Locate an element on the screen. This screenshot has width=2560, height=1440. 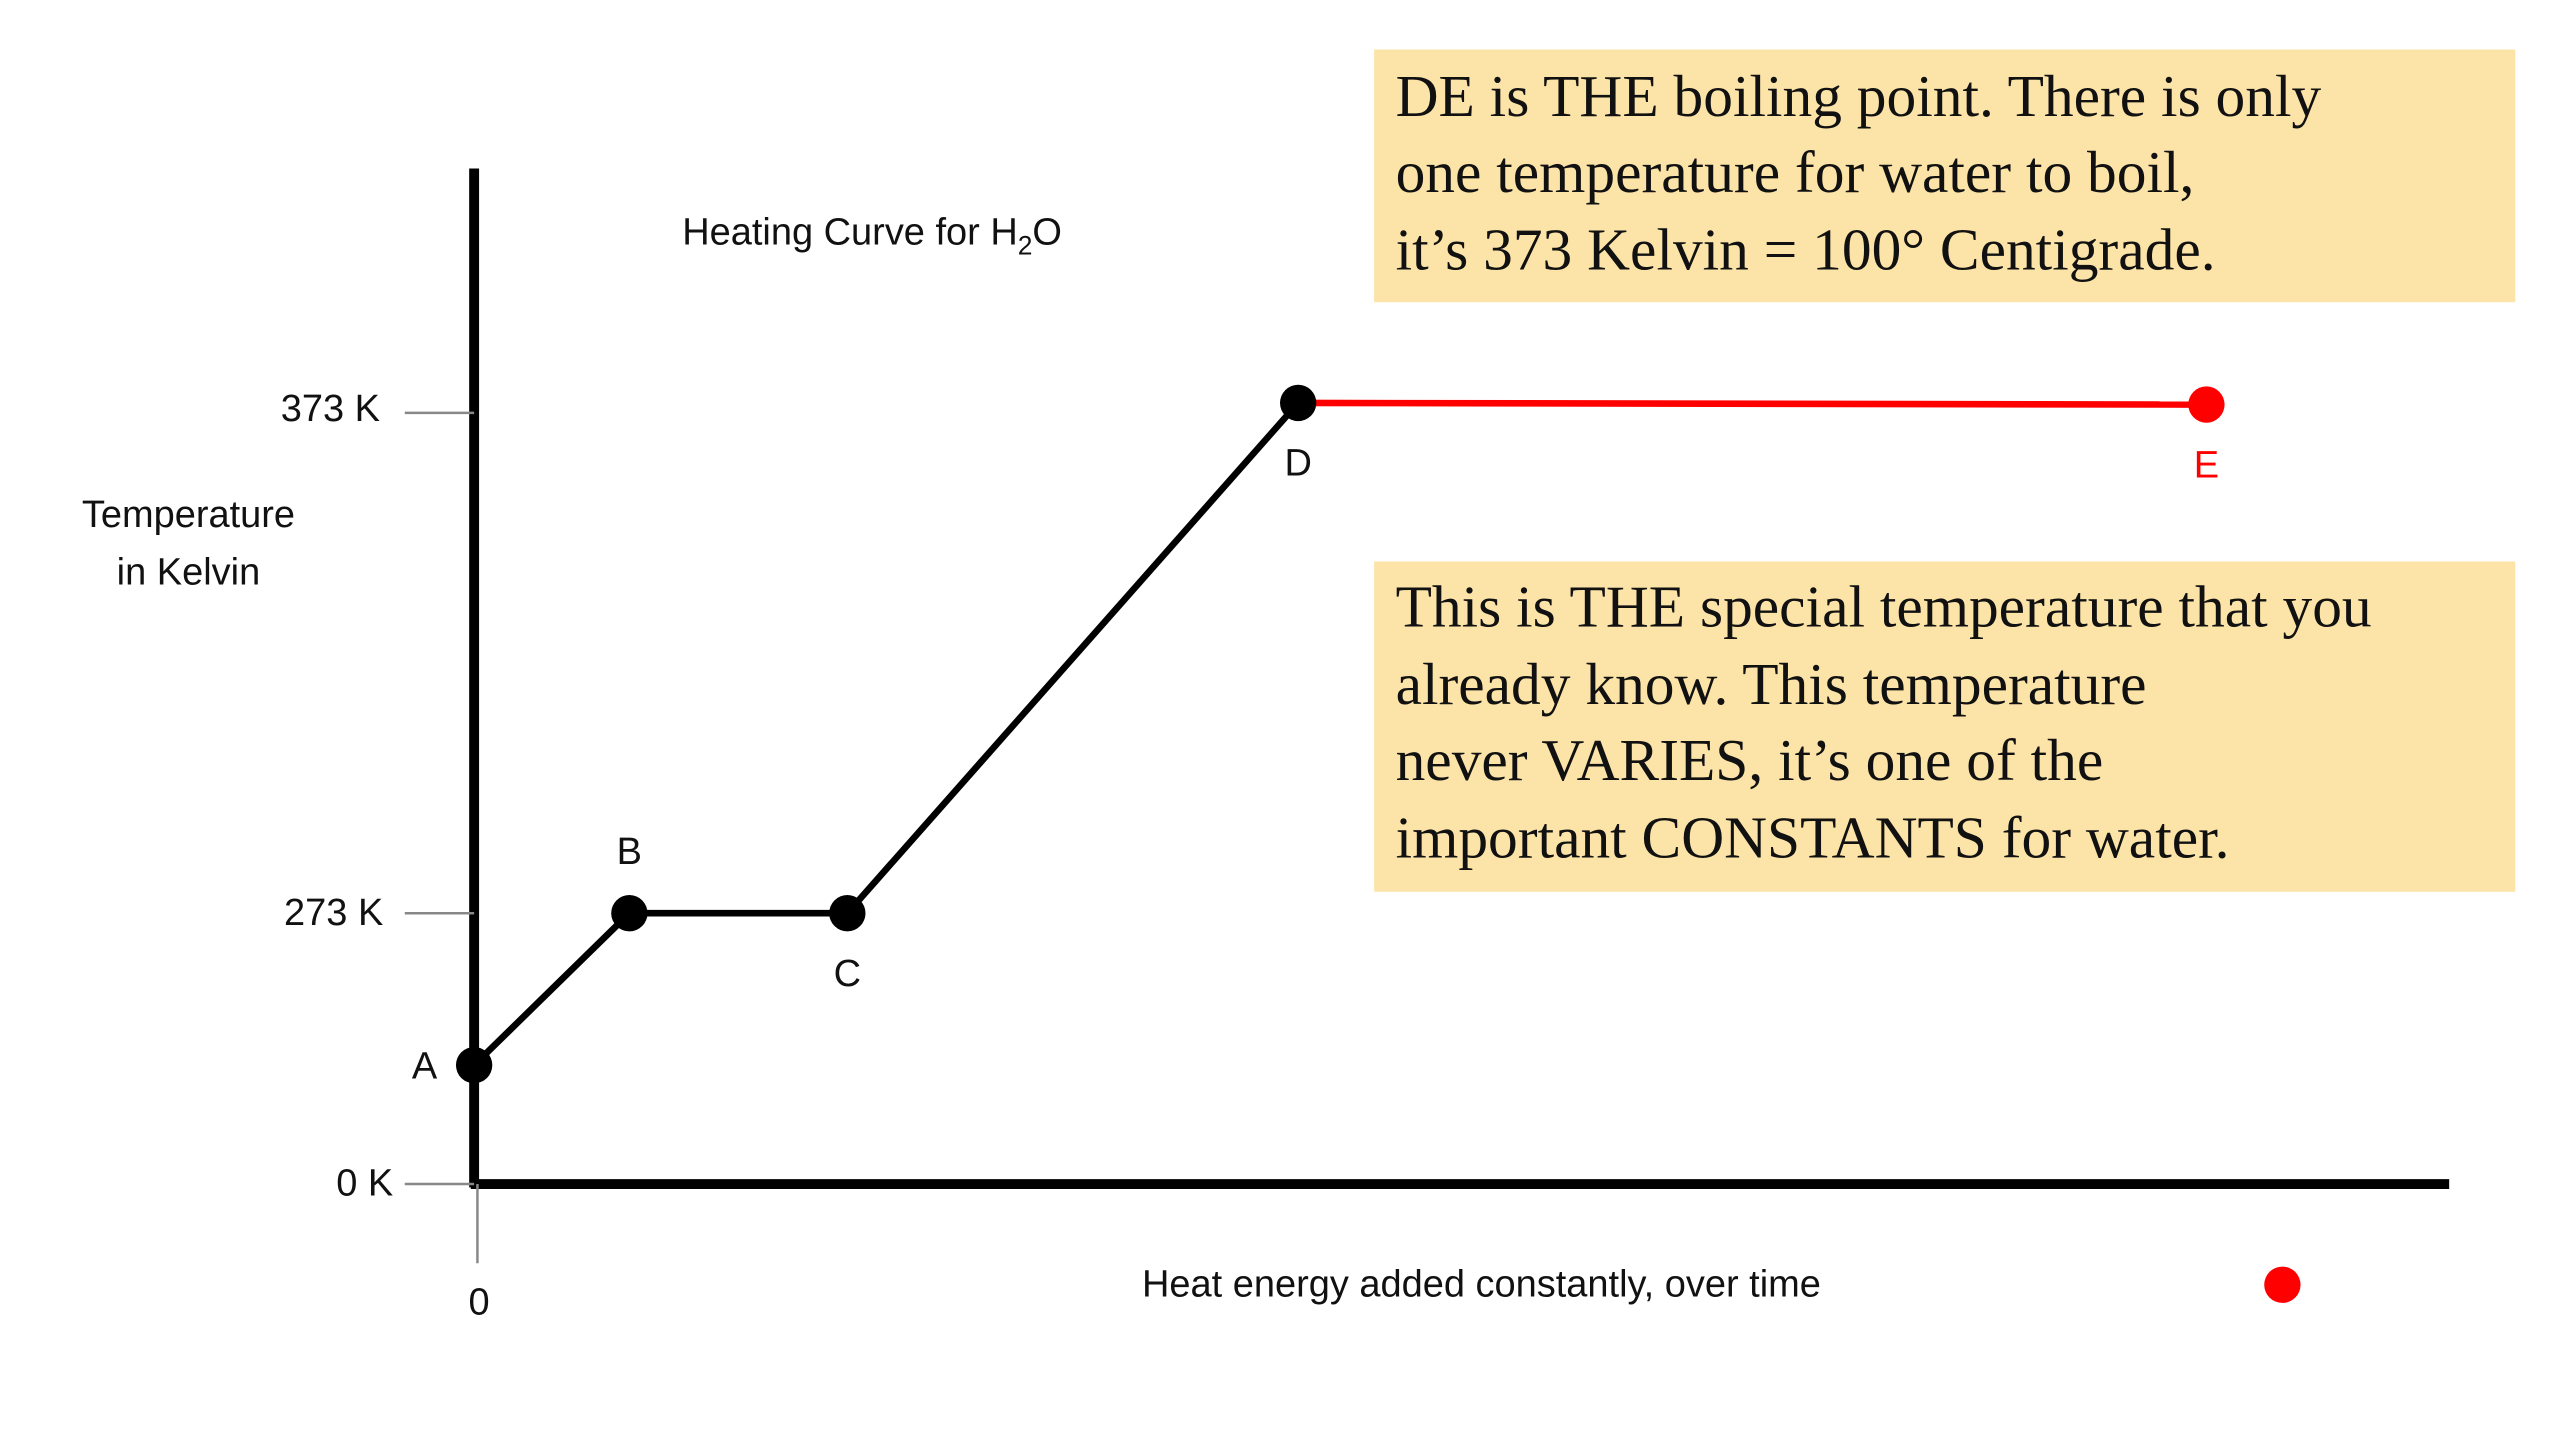
point-label: C is located at coordinates (847, 974).